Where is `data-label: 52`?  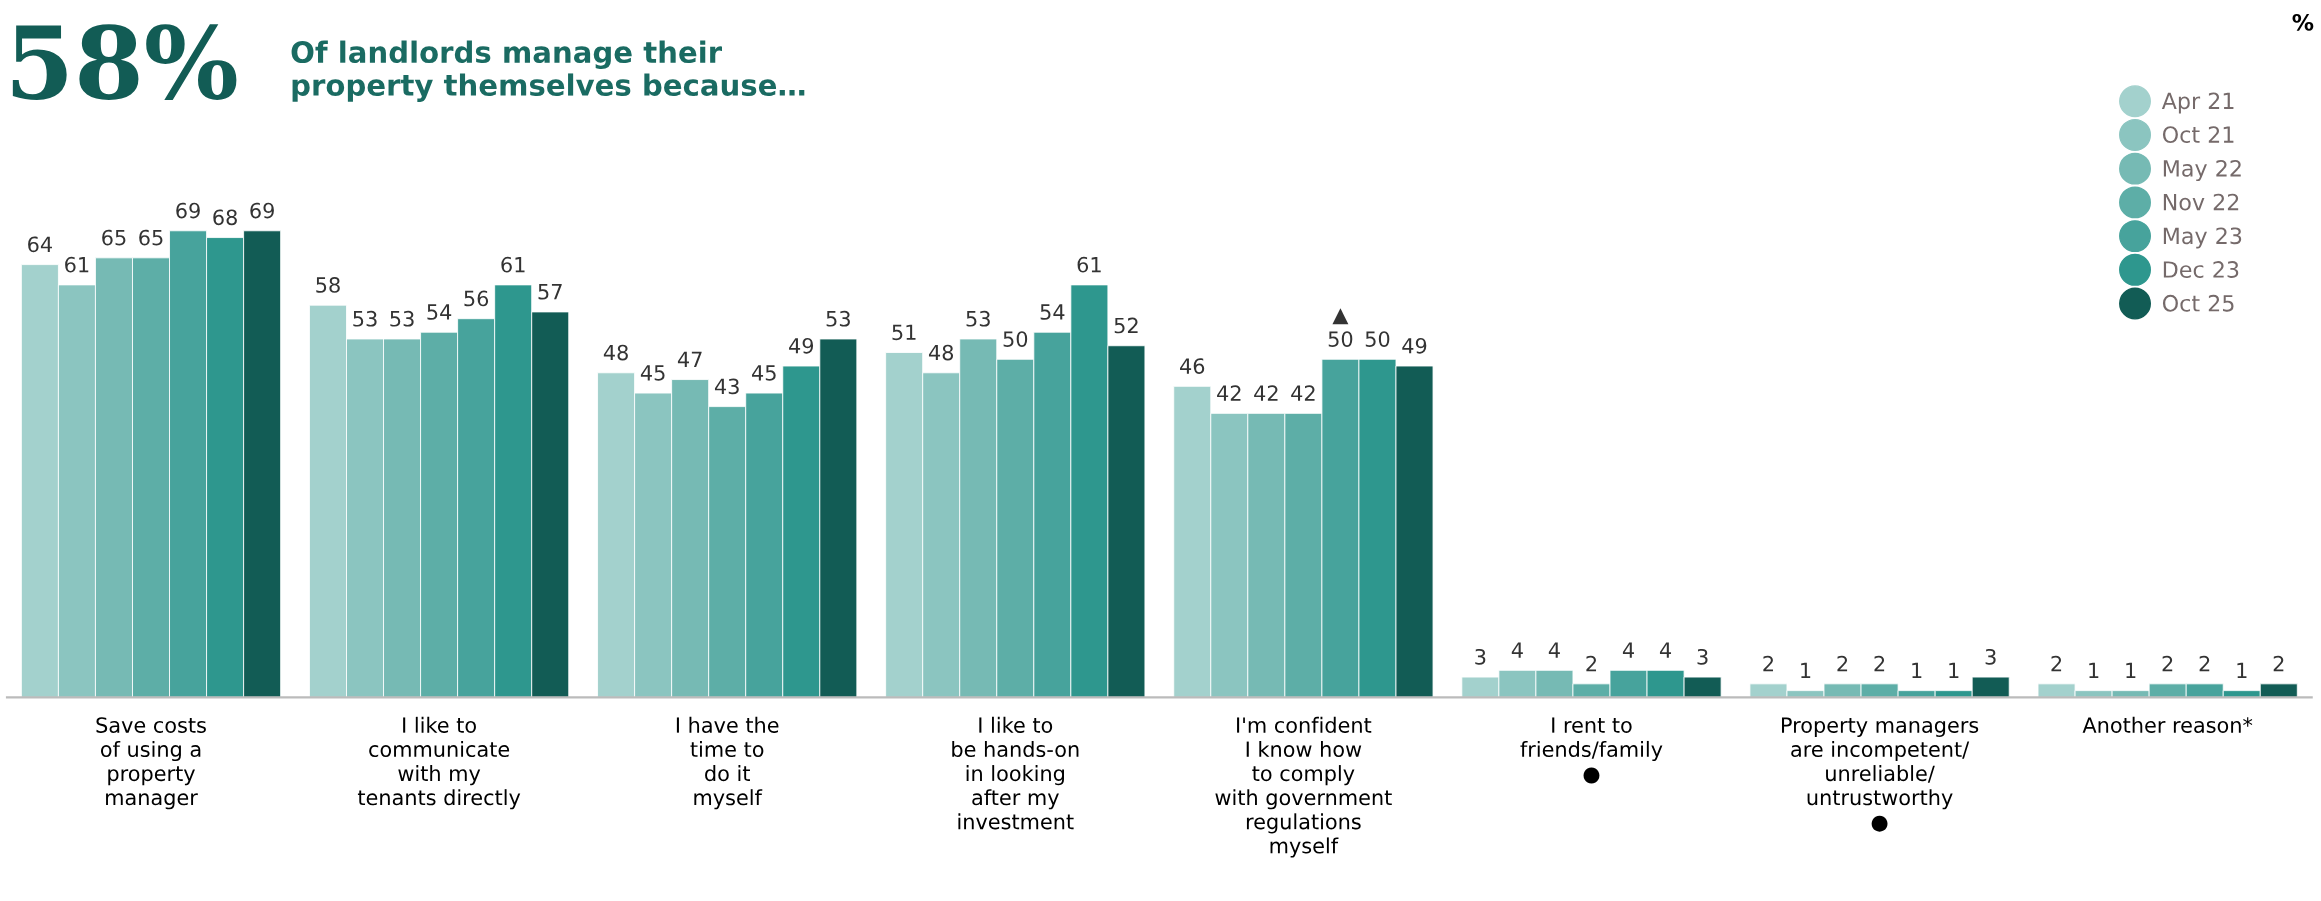
data-label: 52 is located at coordinates (1126, 325).